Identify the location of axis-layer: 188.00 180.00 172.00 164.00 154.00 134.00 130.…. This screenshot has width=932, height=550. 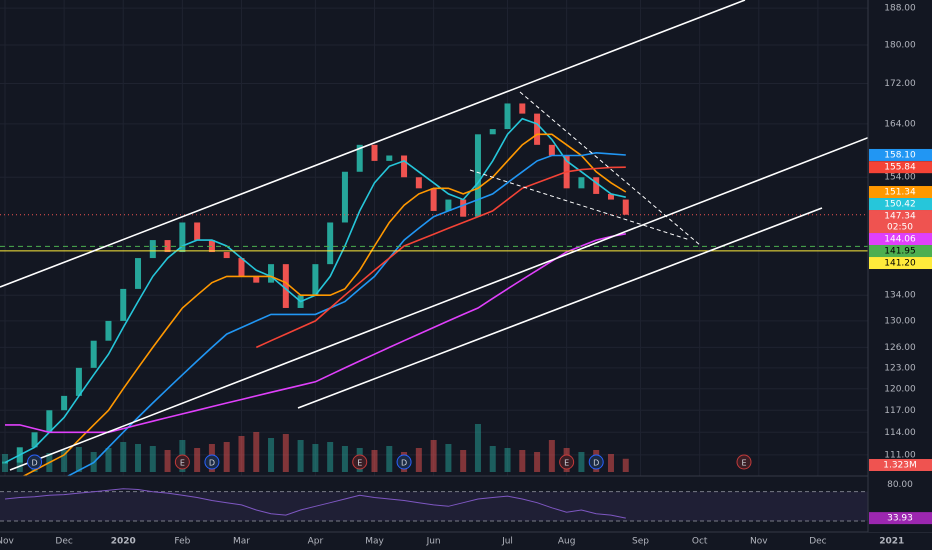
(900, 264).